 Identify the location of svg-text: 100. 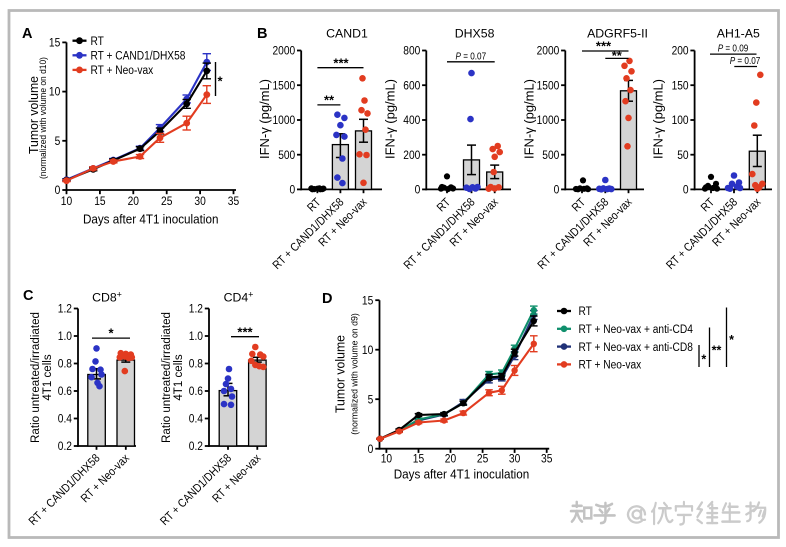
(680, 120).